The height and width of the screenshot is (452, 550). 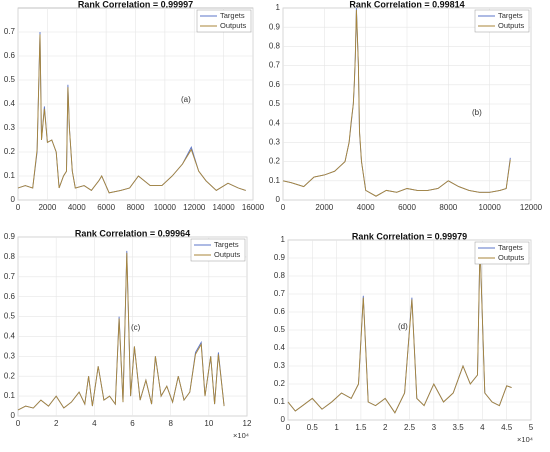 What do you see at coordinates (132, 423) in the screenshot?
I see `x-tick-label: 6` at bounding box center [132, 423].